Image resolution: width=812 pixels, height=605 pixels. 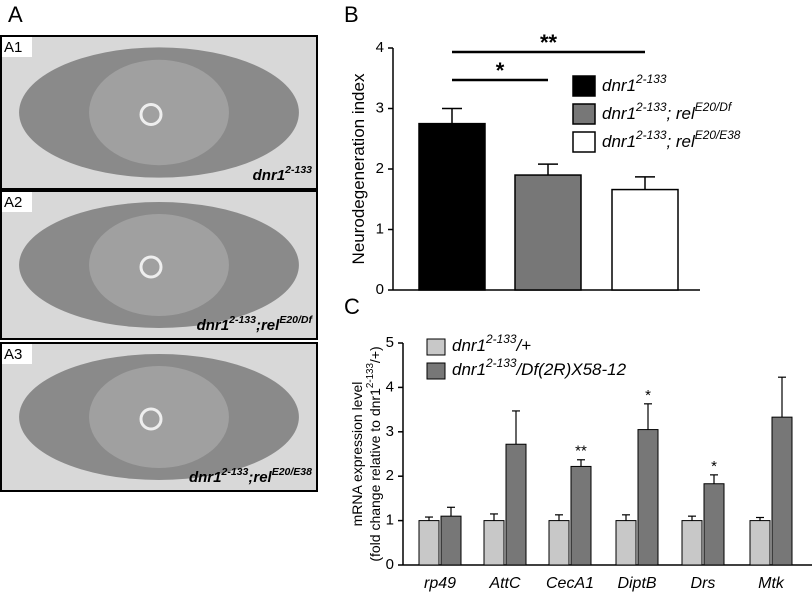 I want to click on x-tick-label: rp49, so click(x=440, y=583).